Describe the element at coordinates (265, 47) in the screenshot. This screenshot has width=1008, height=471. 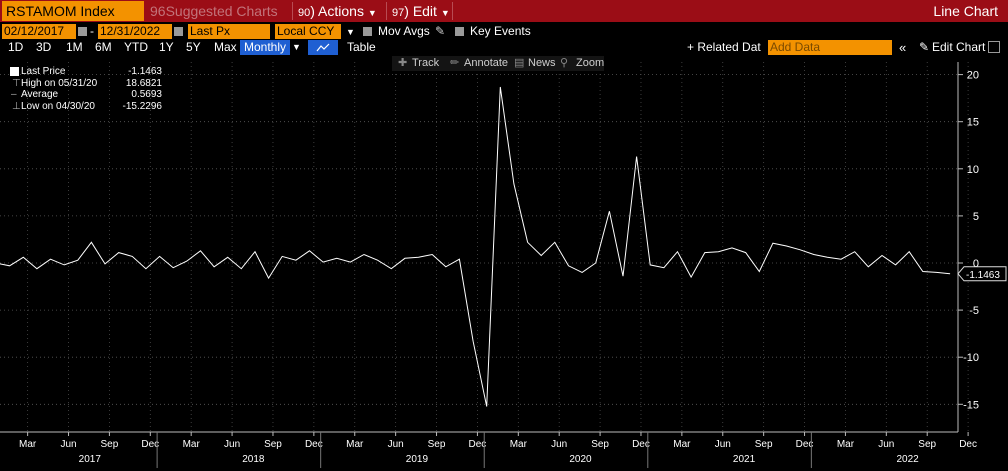
I see `frequency-select: Monthly` at that location.